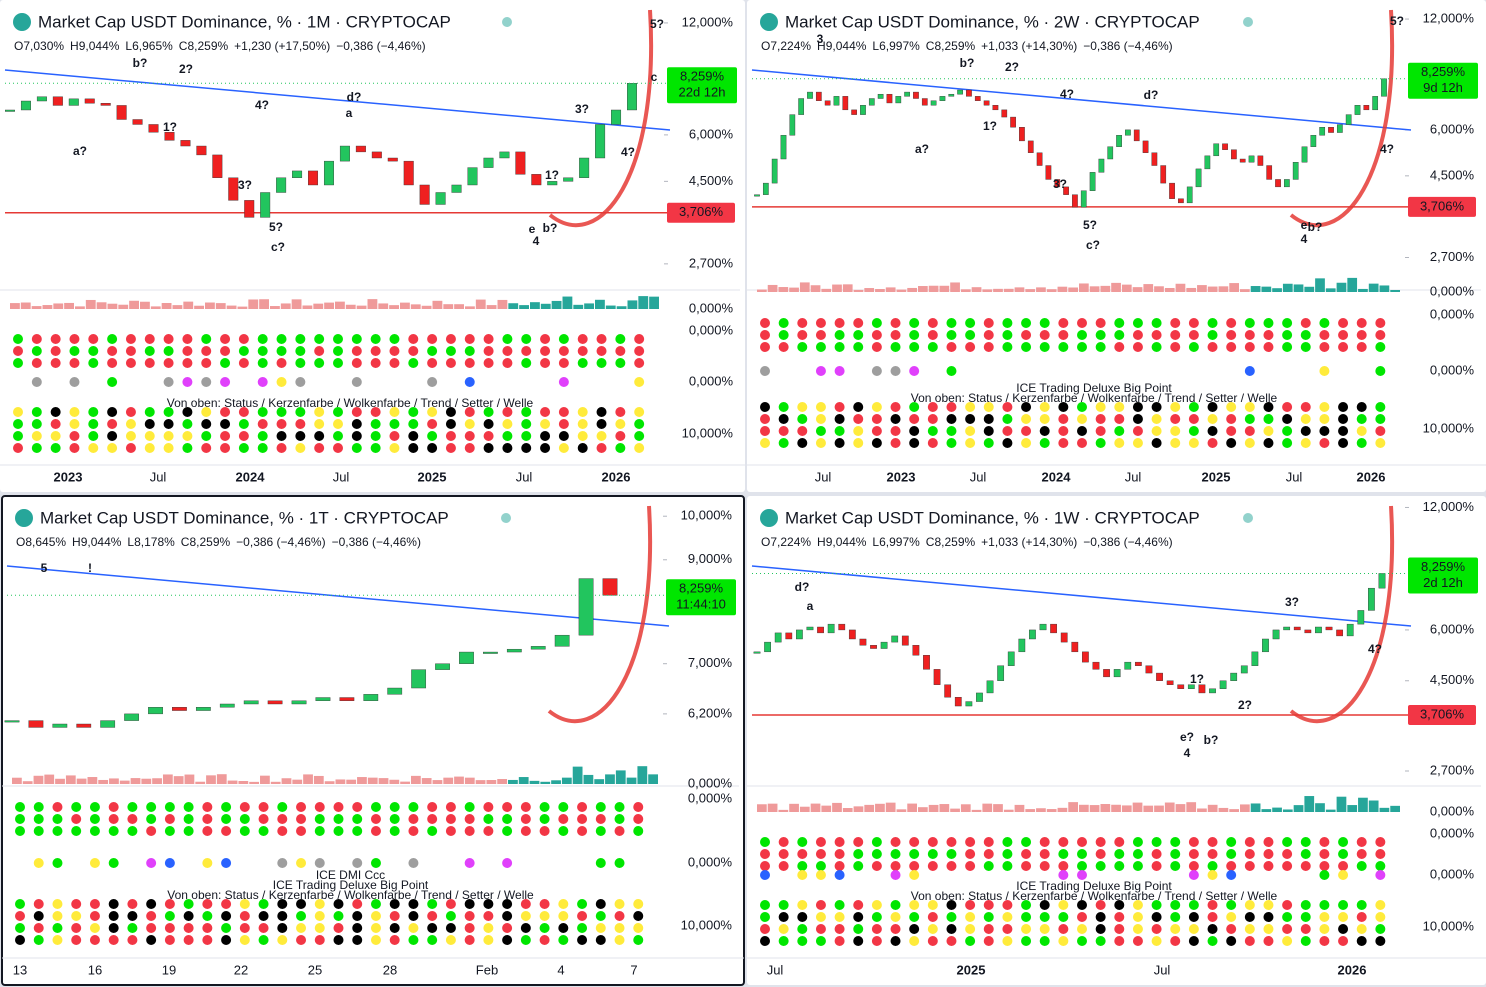  I want to click on y-tick-label: 10,000%, so click(707, 515).